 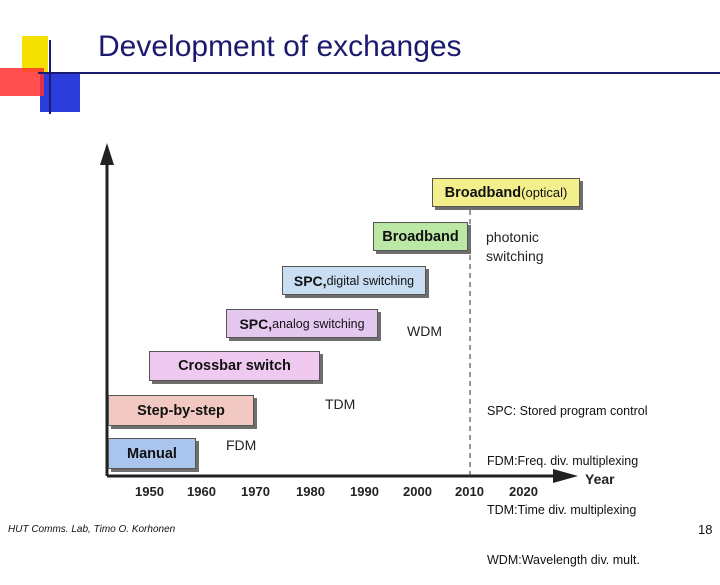 I want to click on annotation-fdm: FDM, so click(x=241, y=445).